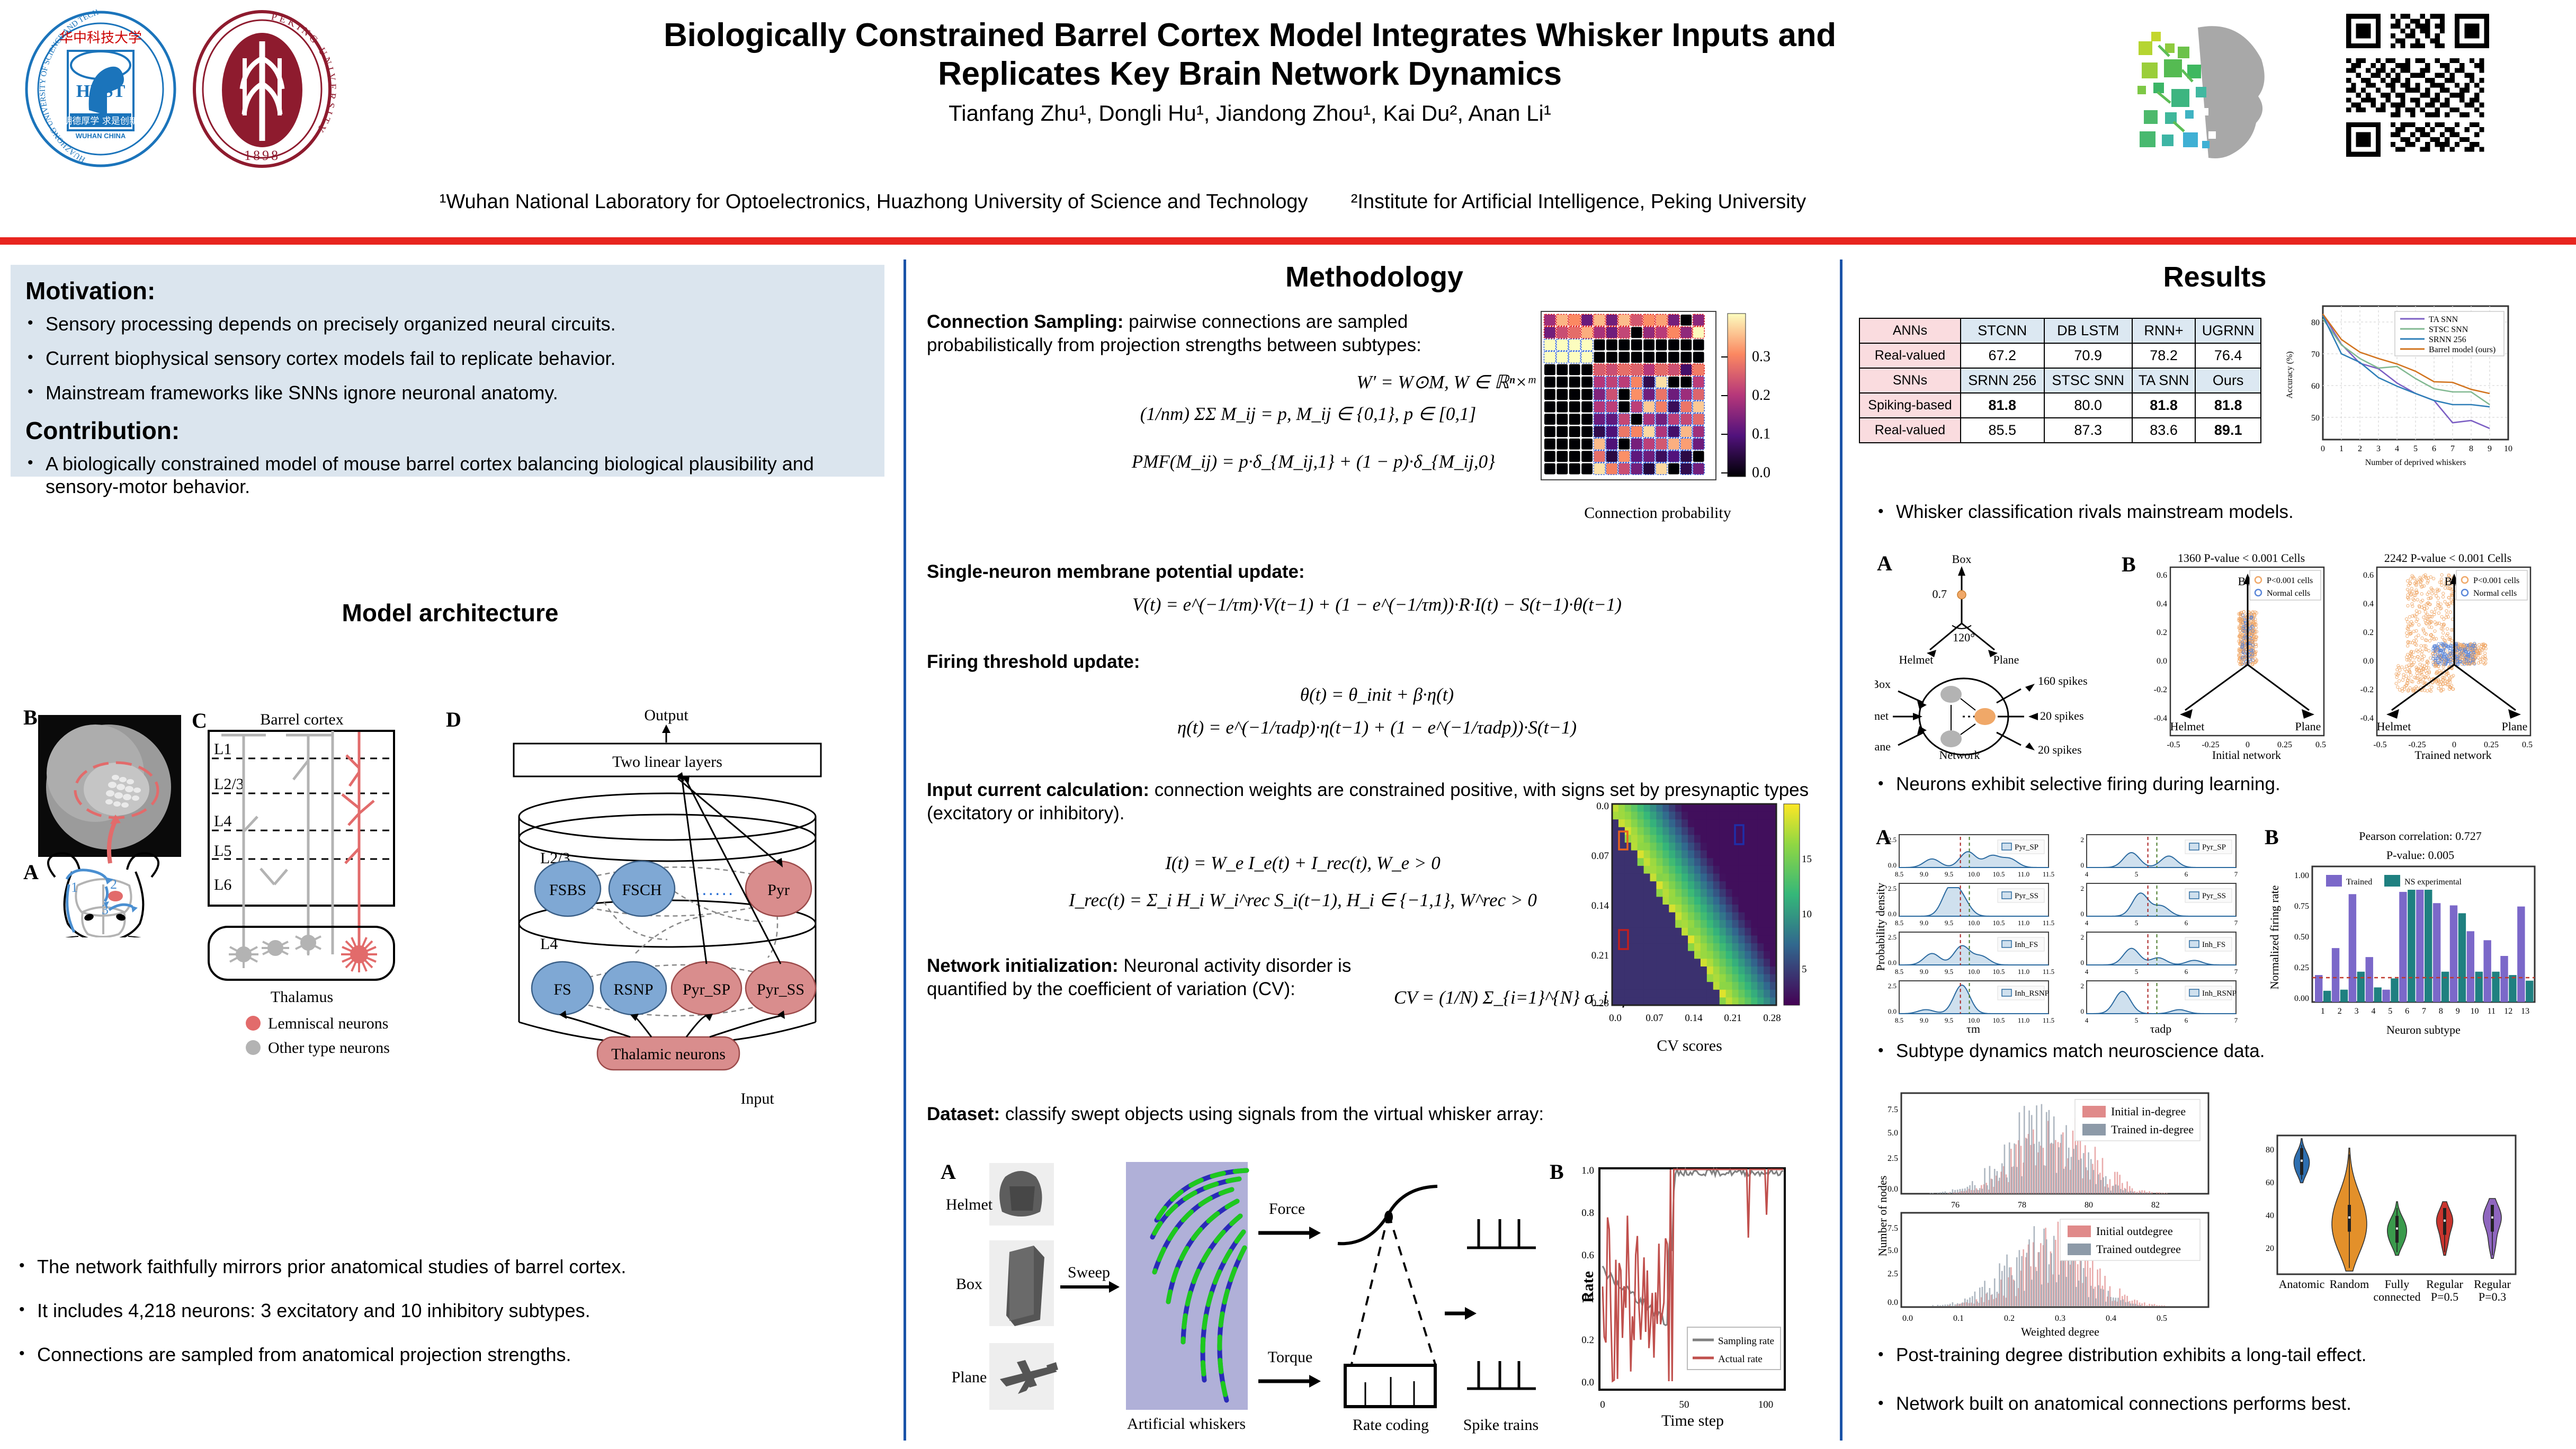 This screenshot has height=1449, width=2576. What do you see at coordinates (1038, 790) in the screenshot?
I see `input-current-label: Input current calculation:` at bounding box center [1038, 790].